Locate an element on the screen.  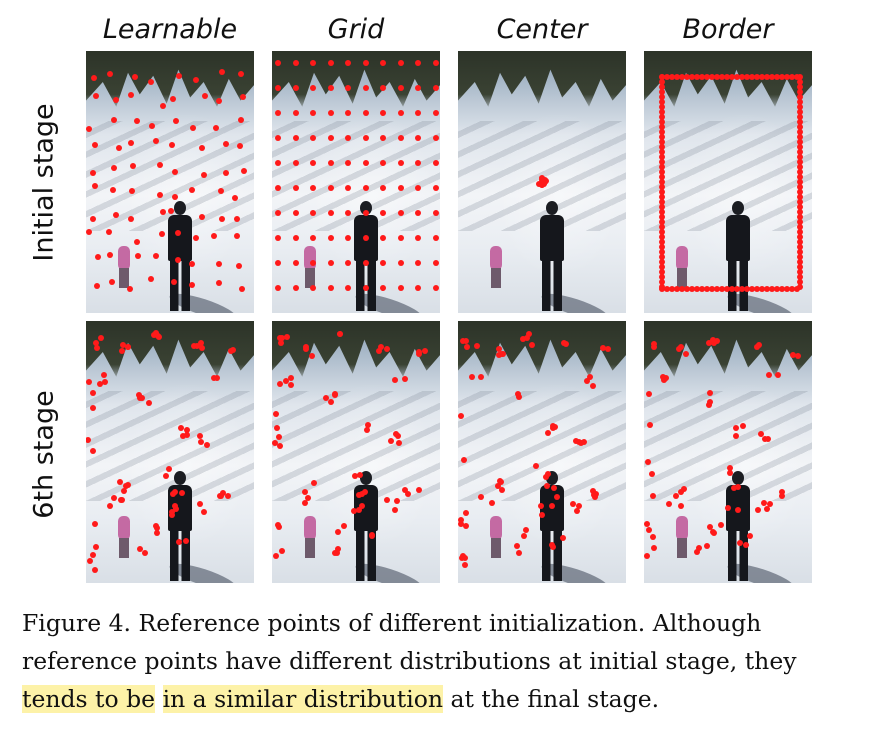
photo-panel-center-6th is located at coordinates (542, 452).